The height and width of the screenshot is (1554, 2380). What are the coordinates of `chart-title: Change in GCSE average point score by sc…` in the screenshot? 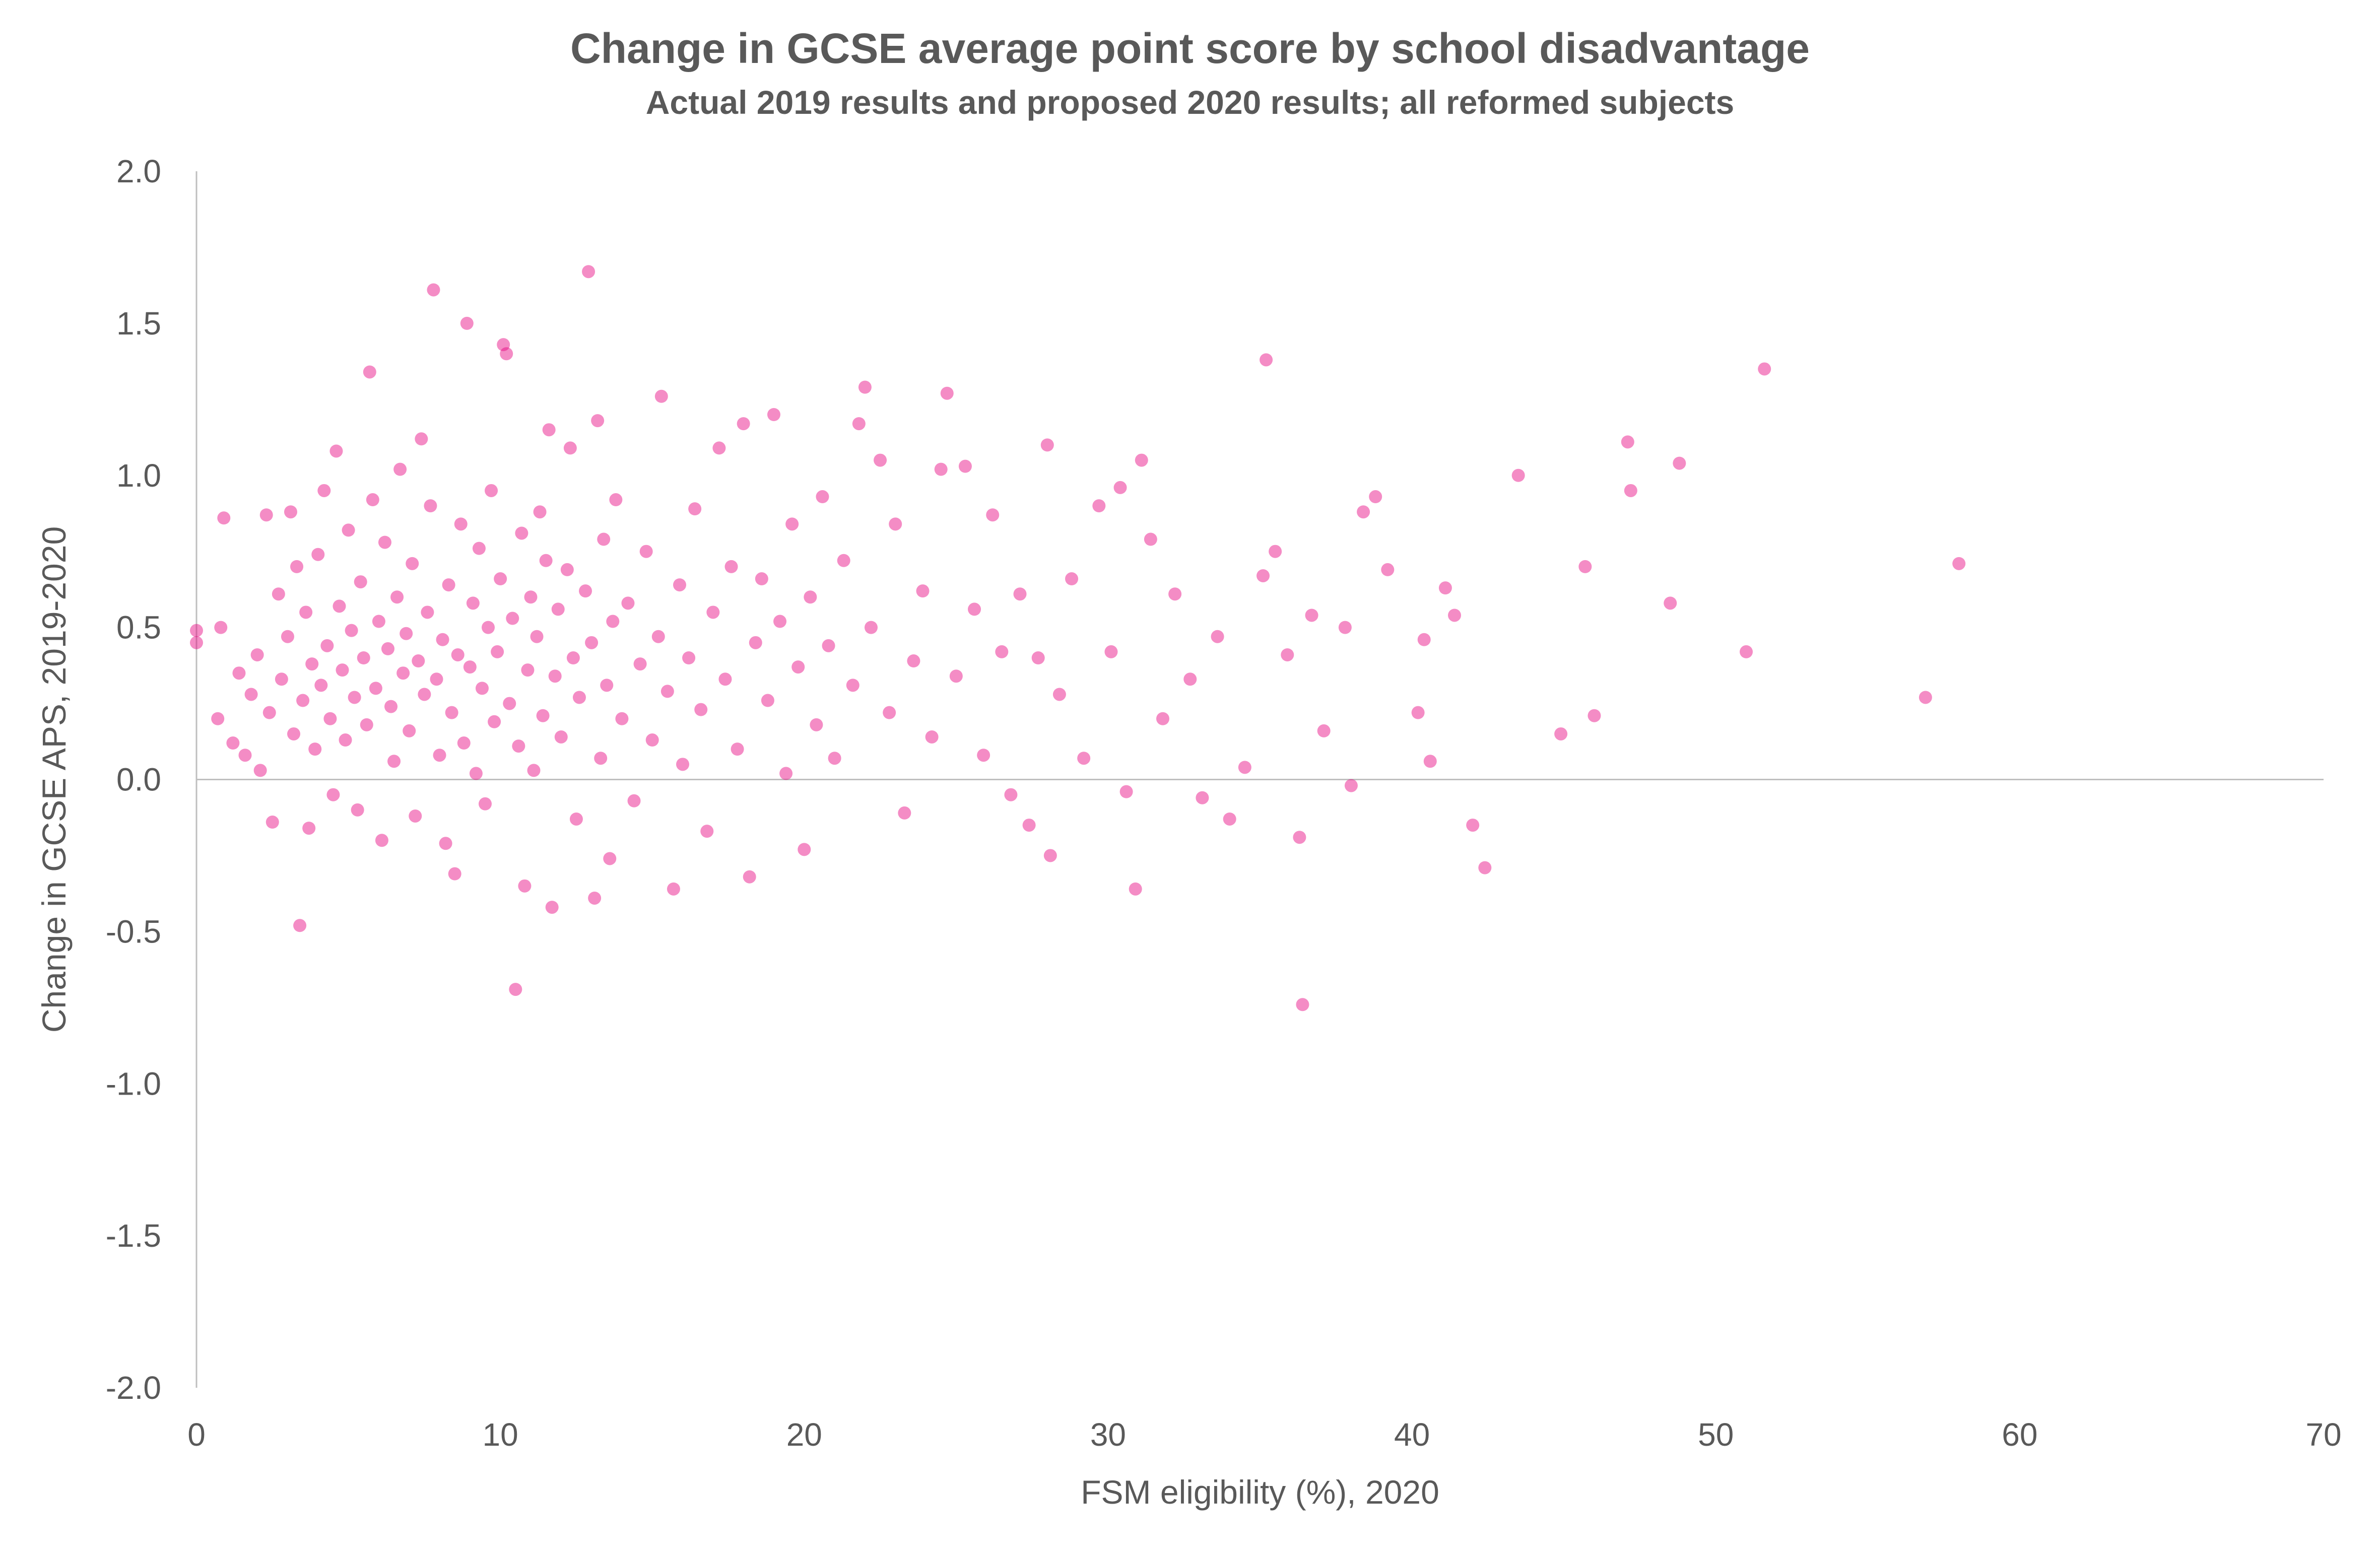 It's located at (1190, 48).